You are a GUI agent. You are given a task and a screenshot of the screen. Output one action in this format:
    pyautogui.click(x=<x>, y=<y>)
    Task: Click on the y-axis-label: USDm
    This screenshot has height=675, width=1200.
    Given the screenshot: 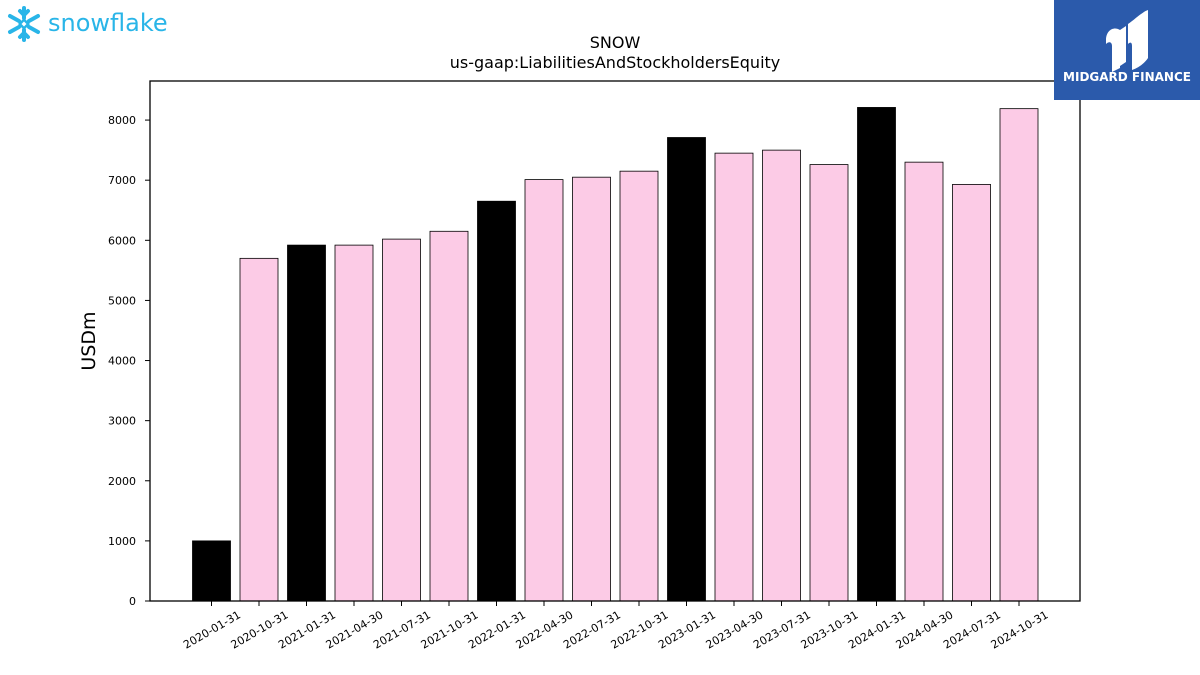 What is the action you would take?
    pyautogui.click(x=89, y=340)
    